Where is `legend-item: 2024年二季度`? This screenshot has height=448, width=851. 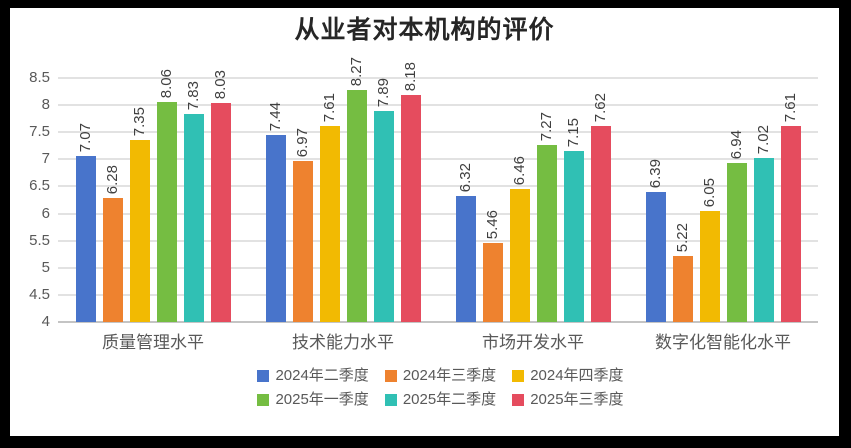 legend-item: 2024年二季度 is located at coordinates (313, 375).